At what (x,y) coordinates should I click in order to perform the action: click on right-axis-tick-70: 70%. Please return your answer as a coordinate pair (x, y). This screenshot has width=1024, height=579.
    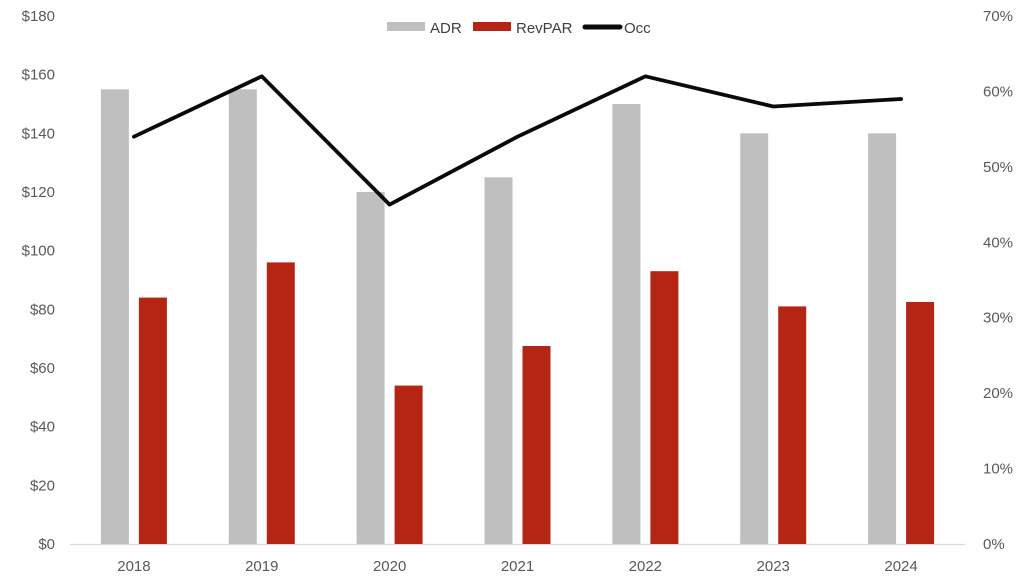
    Looking at the image, I should click on (998, 16).